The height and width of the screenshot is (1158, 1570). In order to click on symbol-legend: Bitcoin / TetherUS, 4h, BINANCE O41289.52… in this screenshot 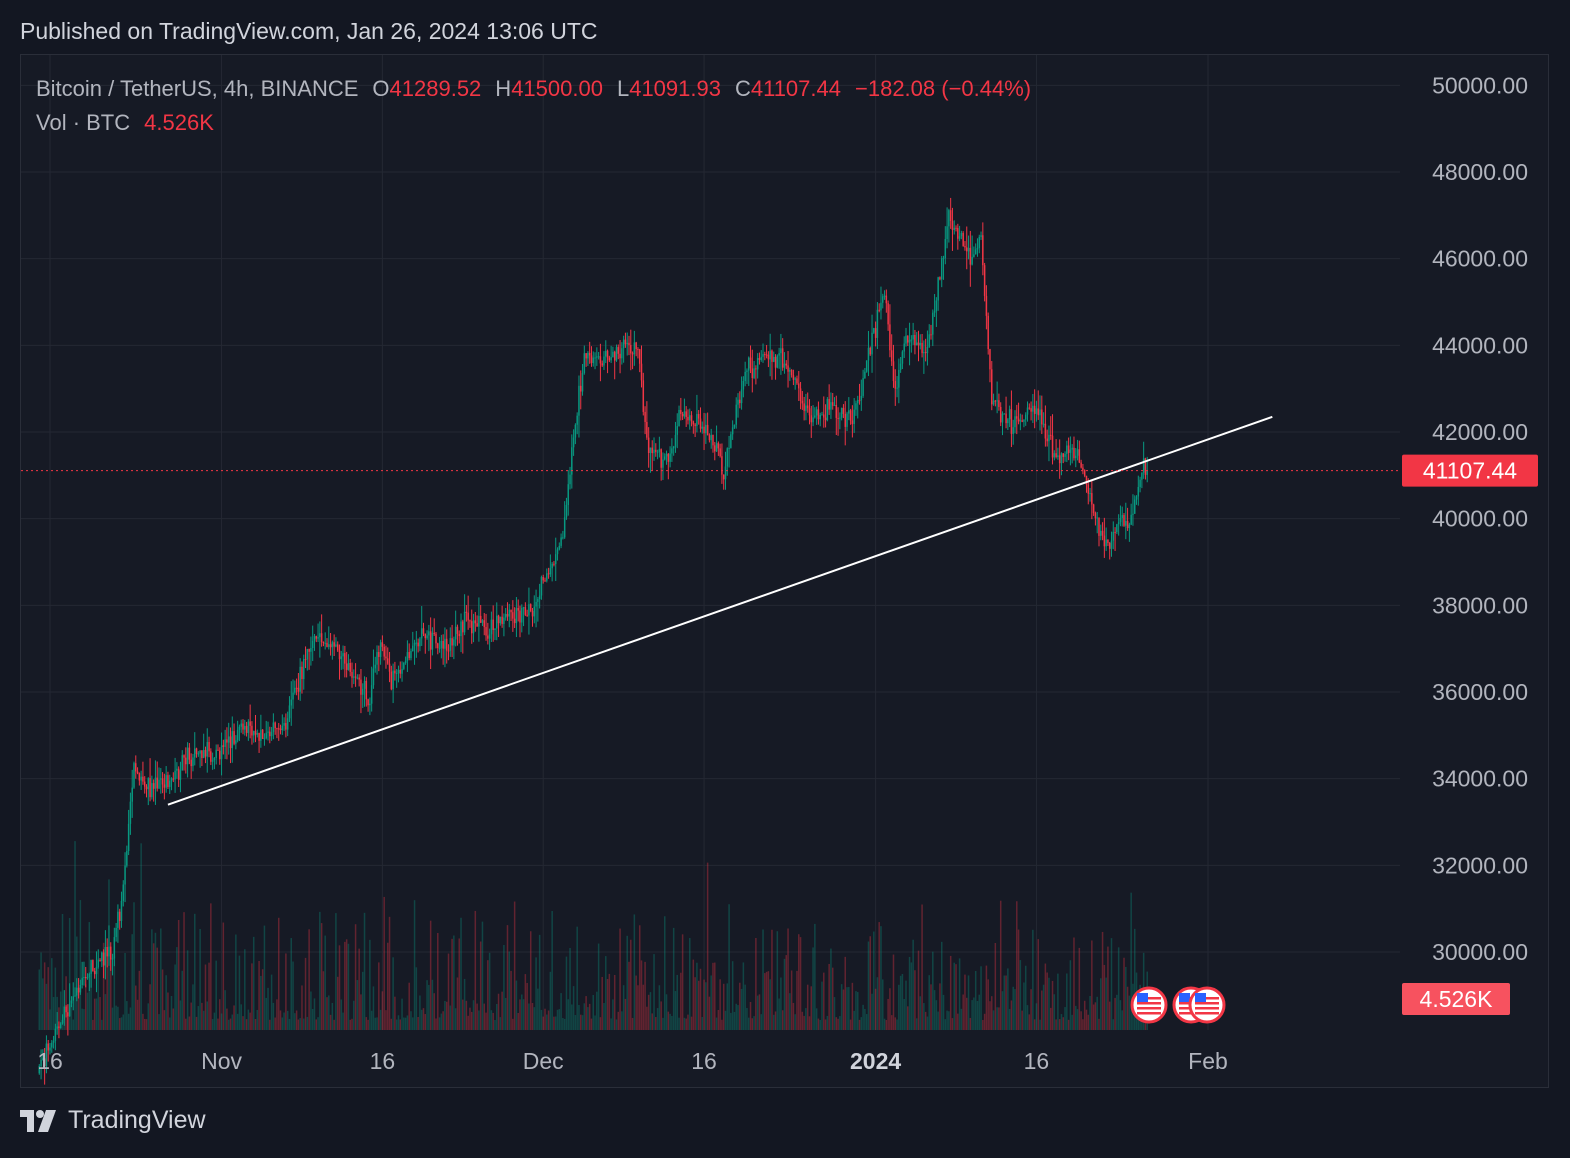, I will do `click(533, 106)`.